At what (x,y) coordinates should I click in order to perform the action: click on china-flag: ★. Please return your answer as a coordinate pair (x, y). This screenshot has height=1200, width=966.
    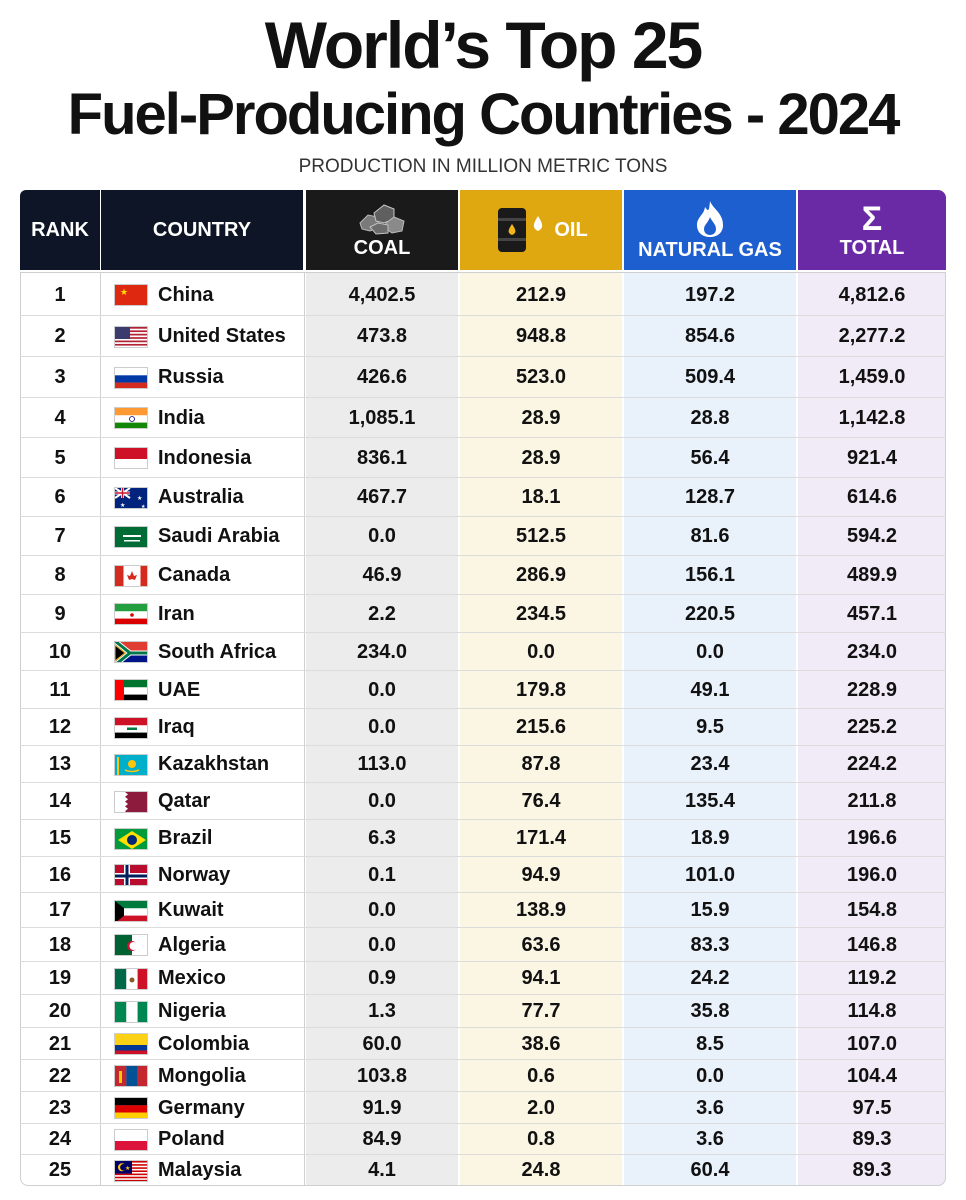
    Looking at the image, I should click on (131, 295).